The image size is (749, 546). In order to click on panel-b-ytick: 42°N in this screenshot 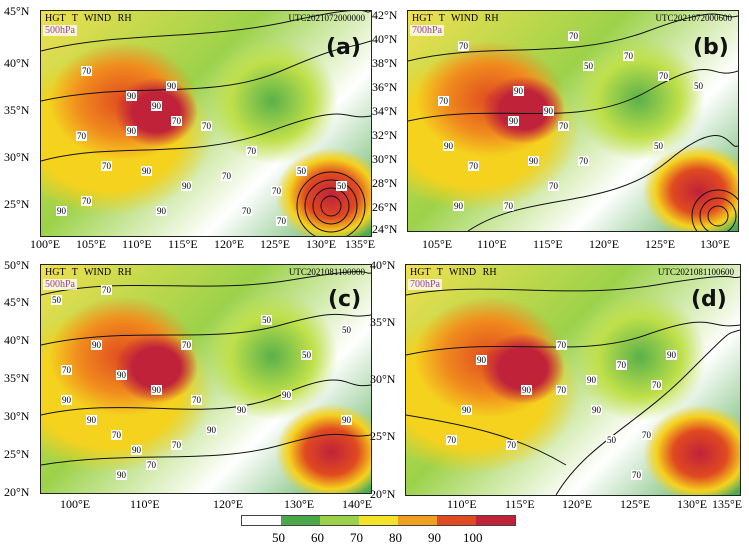, I will do `click(385, 15)`.